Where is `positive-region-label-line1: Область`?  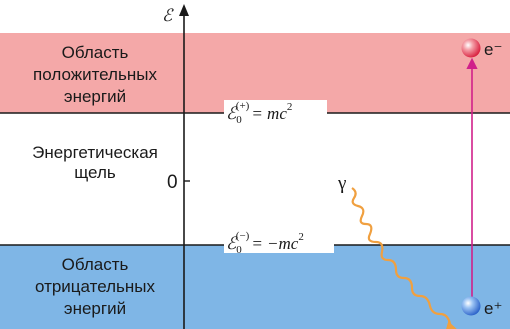 positive-region-label-line1: Область is located at coordinates (95, 52).